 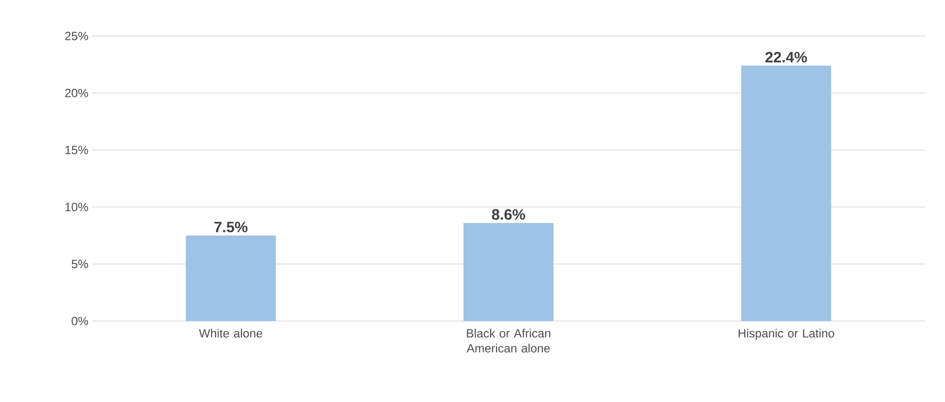 I want to click on x-tick-label: Black or African American alone, so click(x=508, y=340).